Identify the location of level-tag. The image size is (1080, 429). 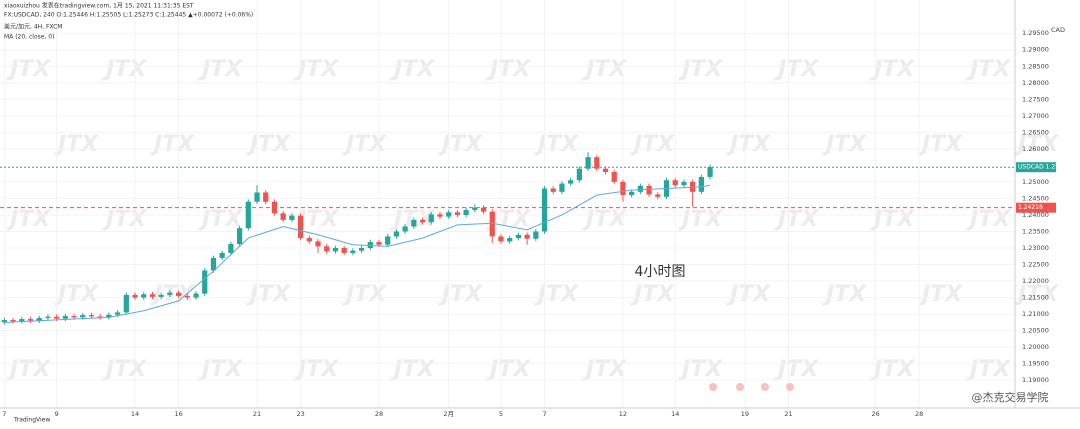
(1036, 207).